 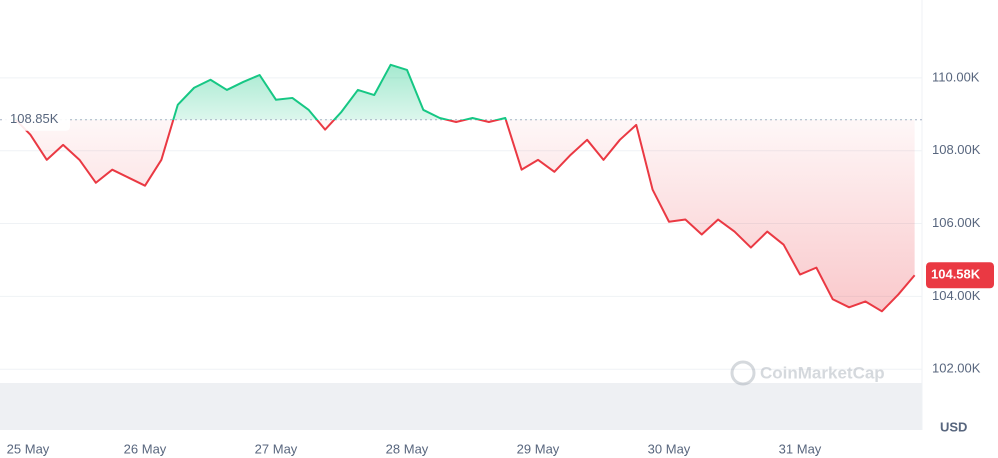 What do you see at coordinates (145, 448) in the screenshot?
I see `x-tick-label: 26 May` at bounding box center [145, 448].